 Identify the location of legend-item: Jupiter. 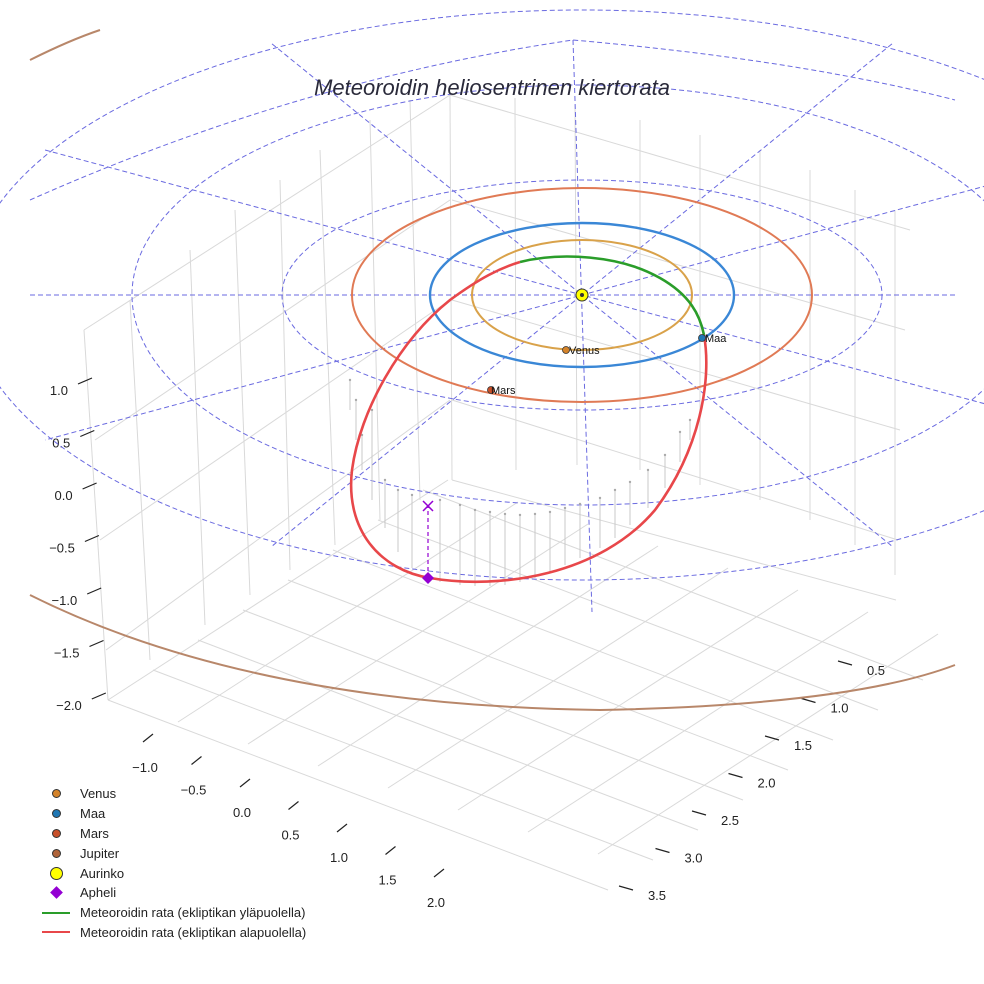
(173, 853).